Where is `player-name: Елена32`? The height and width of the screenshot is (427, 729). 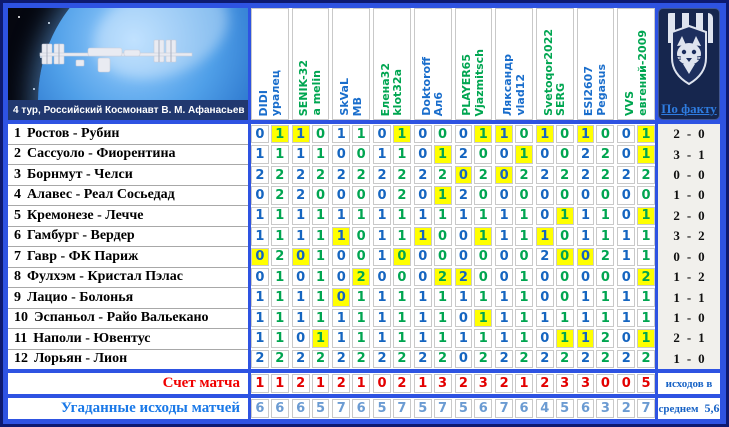
player-name: Елена32 is located at coordinates (385, 89).